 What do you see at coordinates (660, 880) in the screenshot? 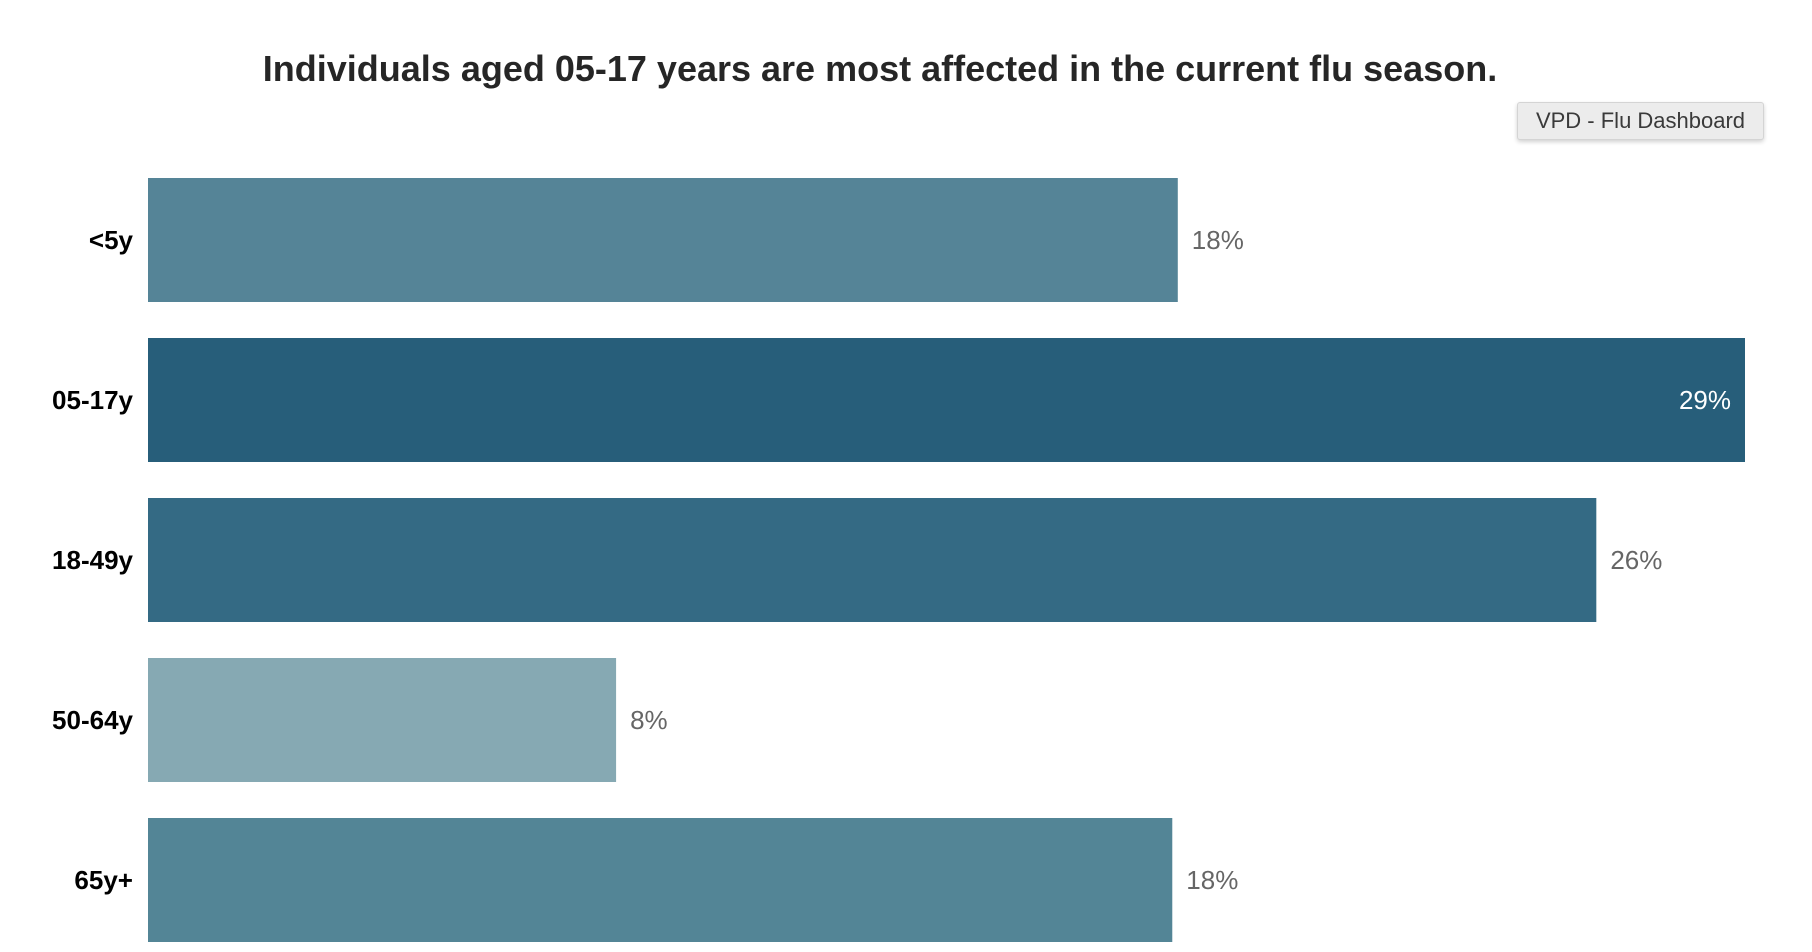
I see `bar-65y` at bounding box center [660, 880].